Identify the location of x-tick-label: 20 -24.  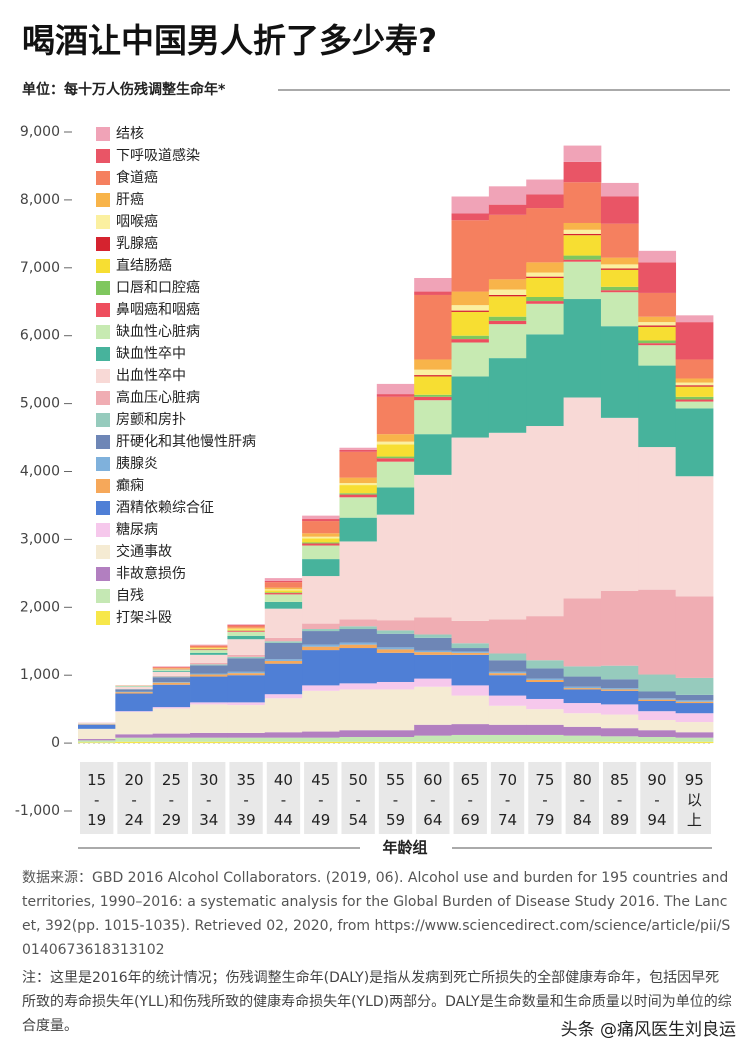
(133, 800).